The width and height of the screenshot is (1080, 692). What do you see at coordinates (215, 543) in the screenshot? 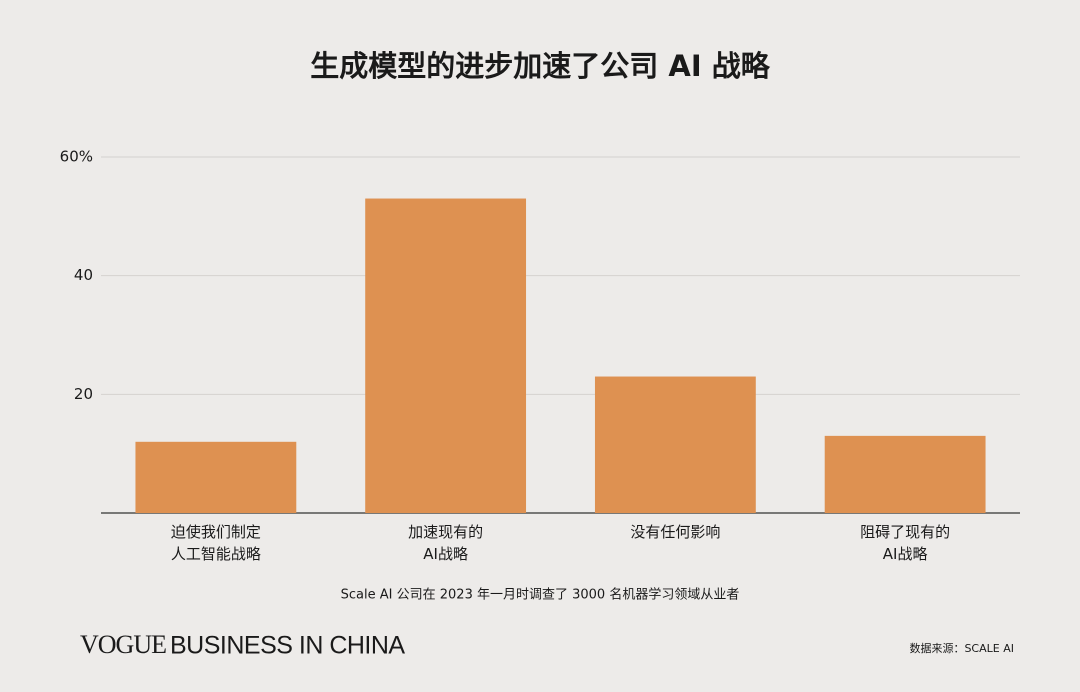
I see `x-tick-label: 迫使我们制定 人工智能战略` at bounding box center [215, 543].